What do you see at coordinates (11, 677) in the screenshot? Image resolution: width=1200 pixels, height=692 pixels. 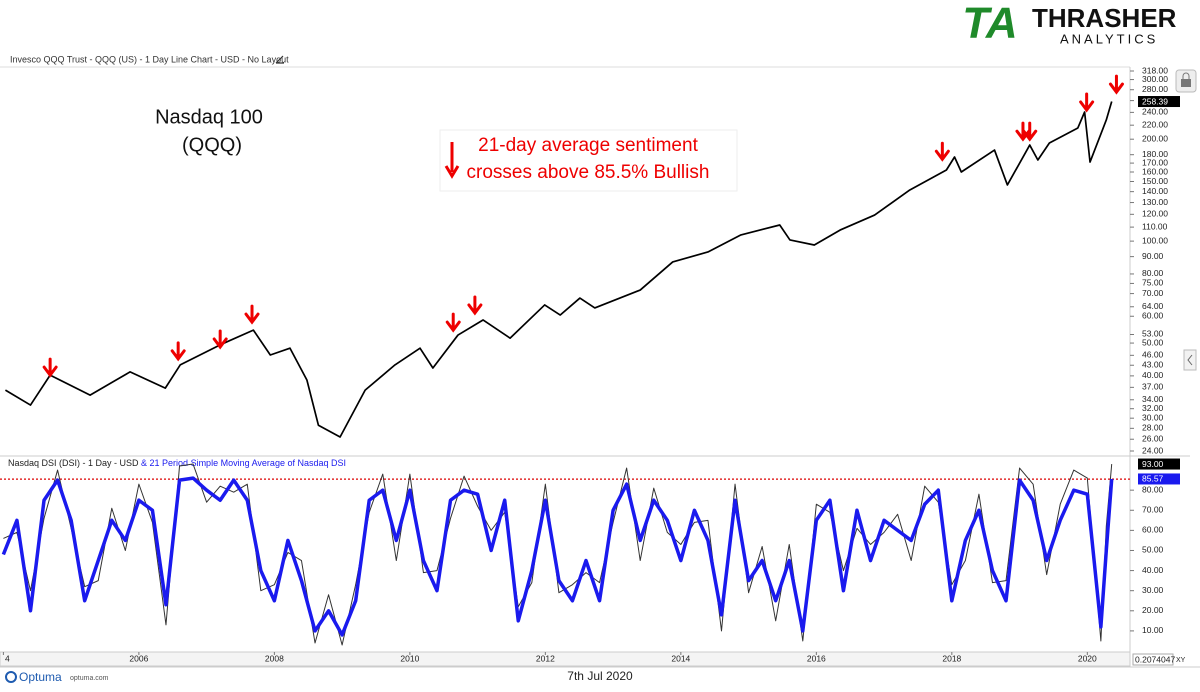 I see `brand-icon` at bounding box center [11, 677].